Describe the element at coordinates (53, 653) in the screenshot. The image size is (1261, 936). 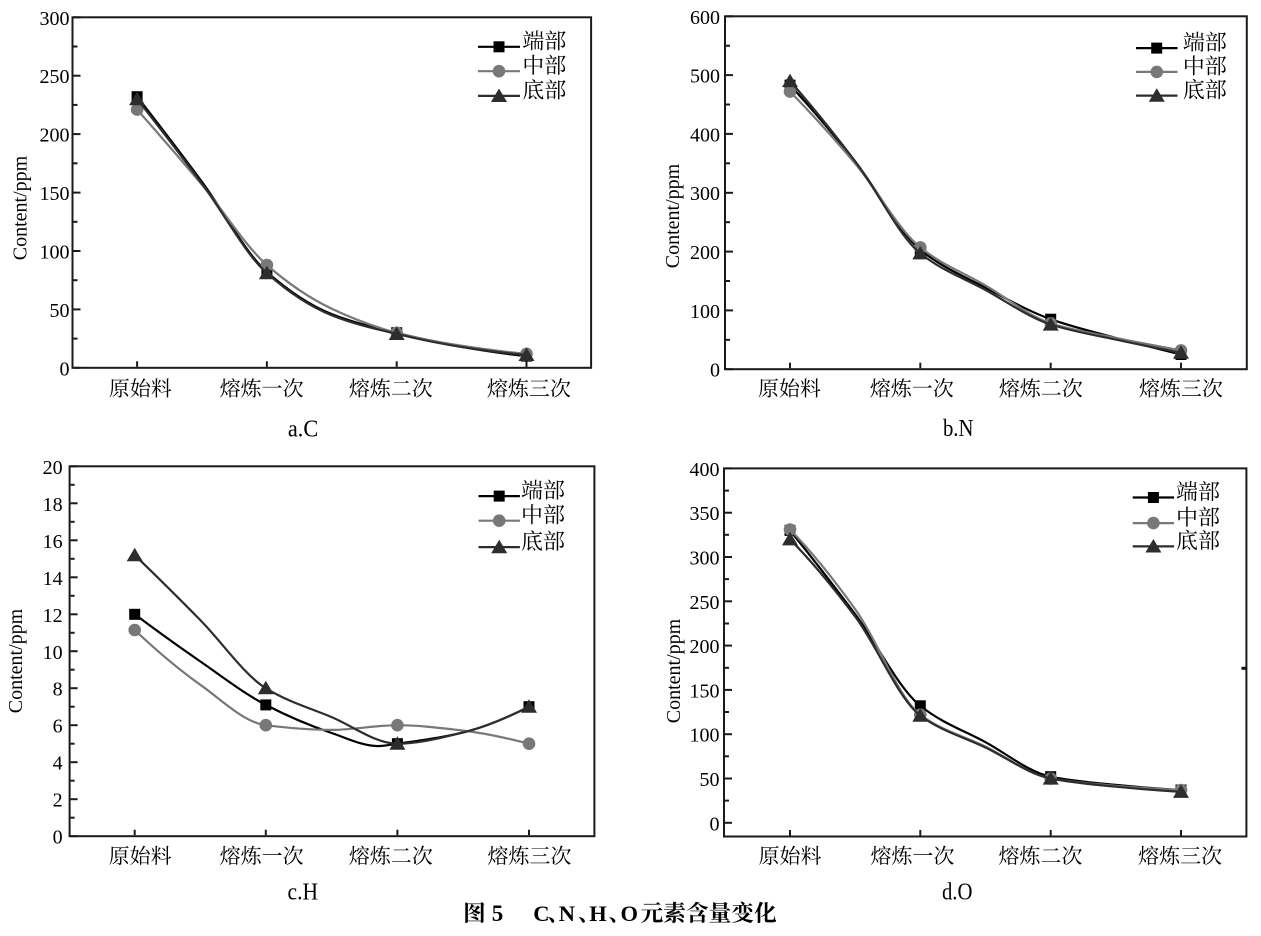
I see `svg-text: 10` at that location.